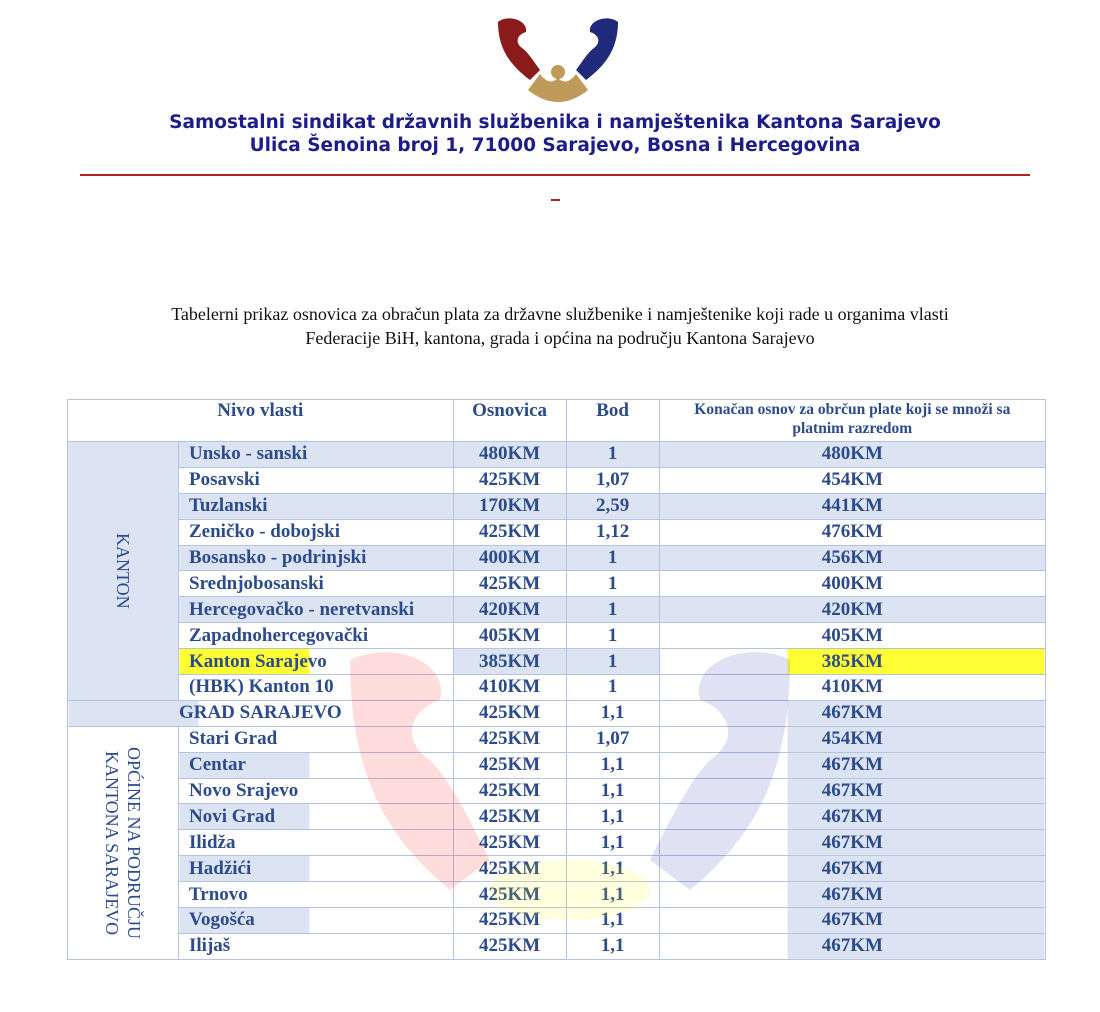 The width and height of the screenshot is (1100, 1012). I want to click on union-logo, so click(558, 60).